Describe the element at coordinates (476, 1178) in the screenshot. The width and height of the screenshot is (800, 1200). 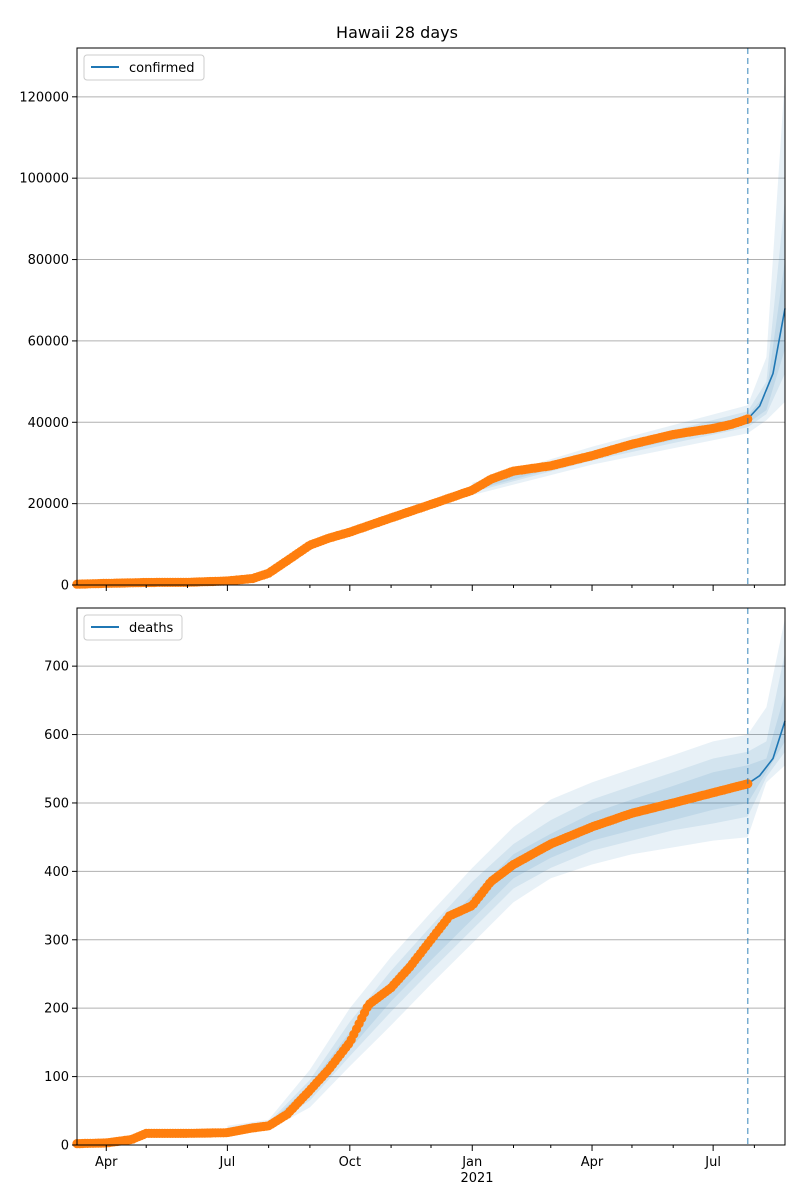
I see `x-year-label: 2021` at that location.